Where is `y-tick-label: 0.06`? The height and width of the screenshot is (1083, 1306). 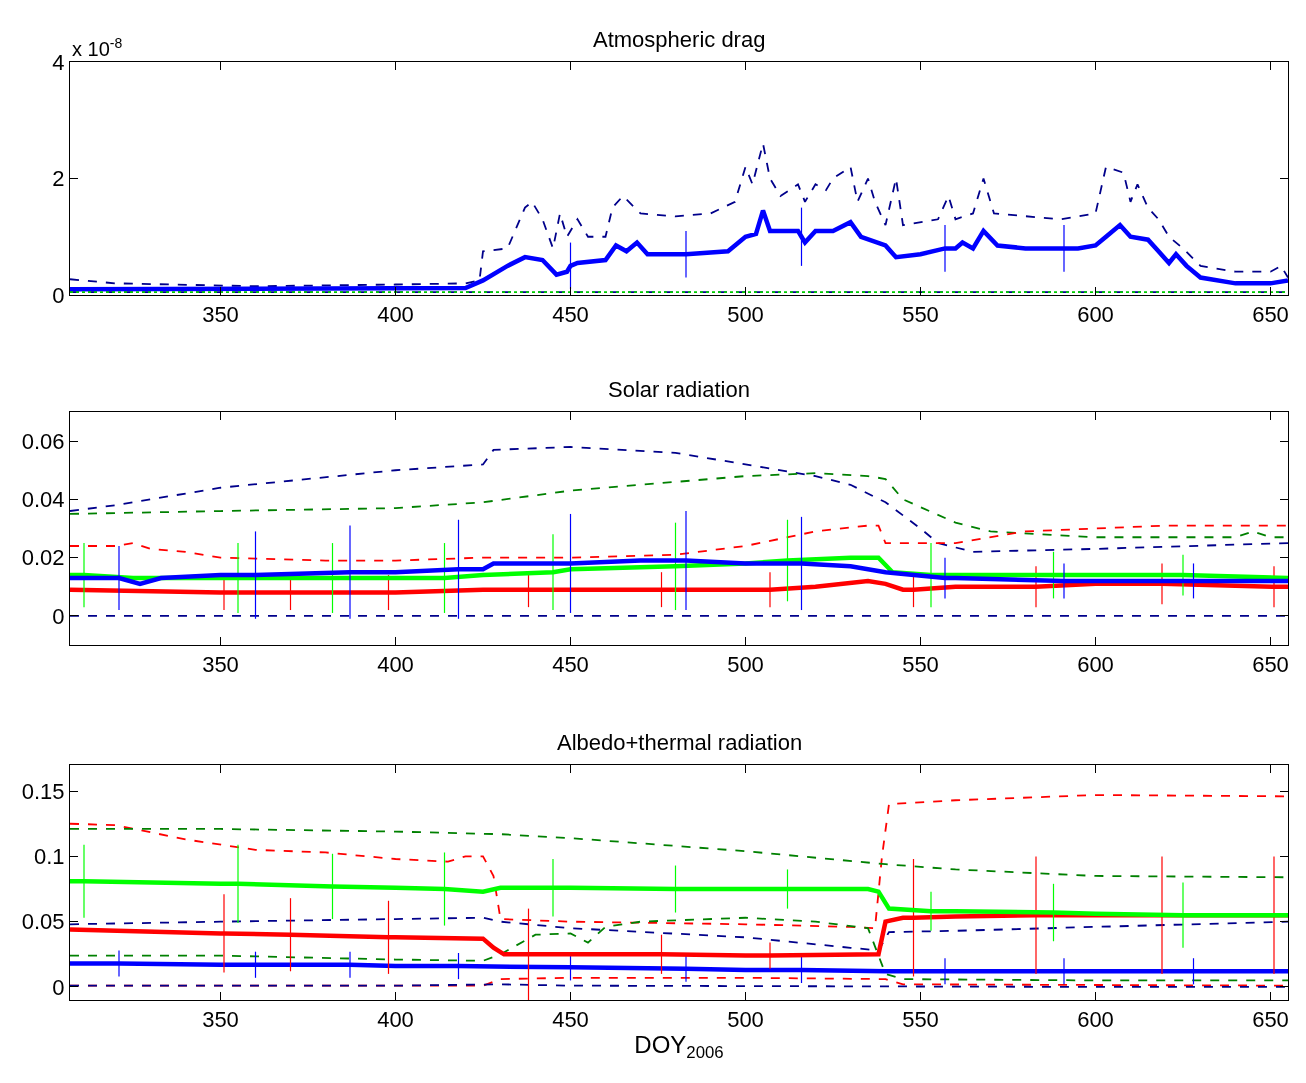
y-tick-label: 0.06 is located at coordinates (43, 441).